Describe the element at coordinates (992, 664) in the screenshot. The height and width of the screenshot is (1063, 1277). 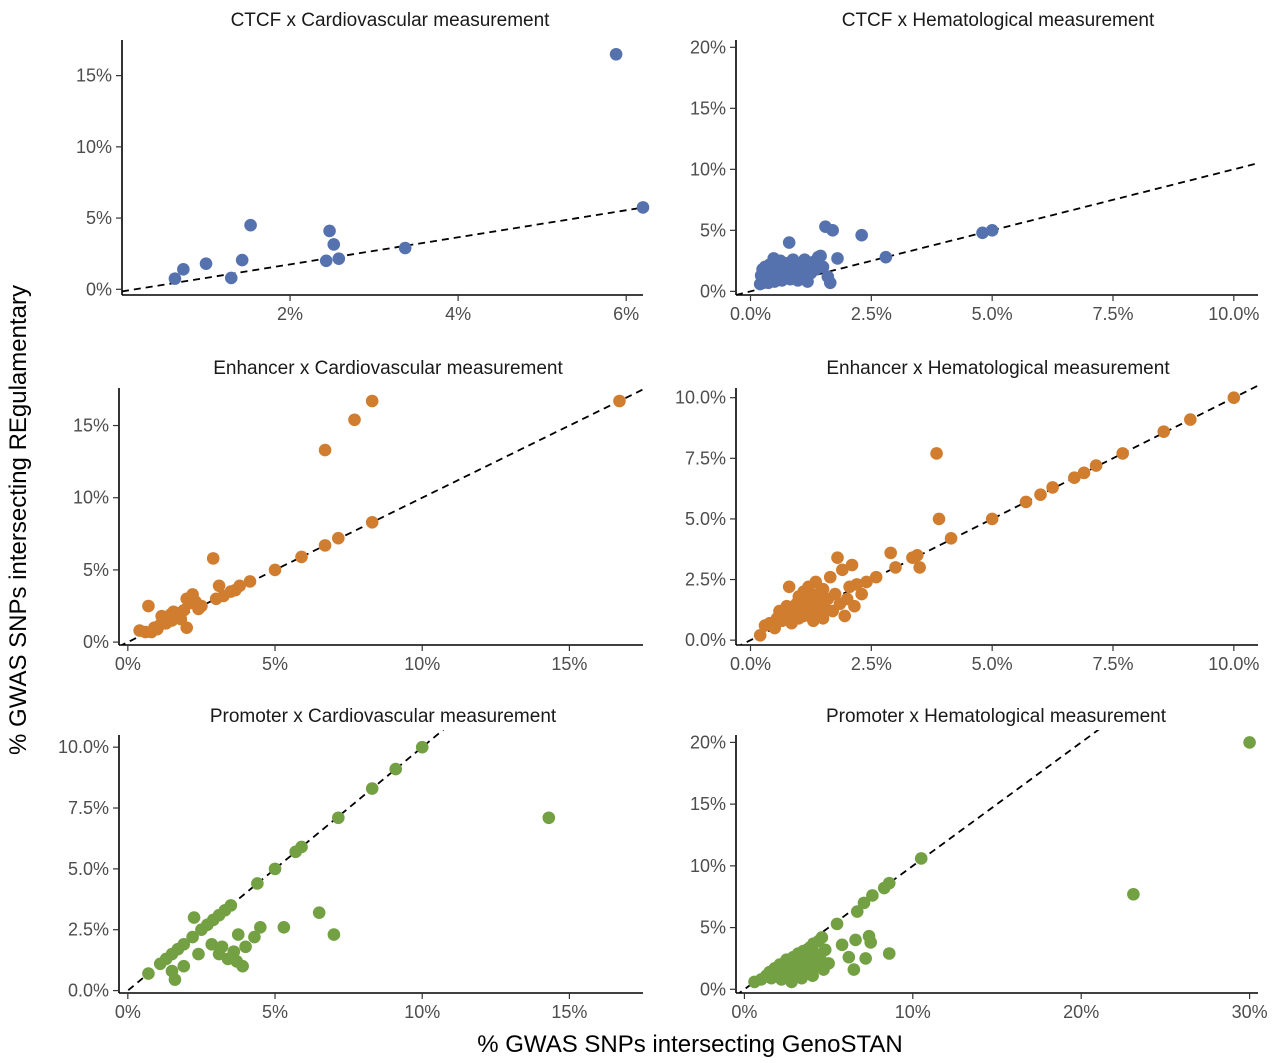
I see `x-tick-label: 5.0%` at that location.